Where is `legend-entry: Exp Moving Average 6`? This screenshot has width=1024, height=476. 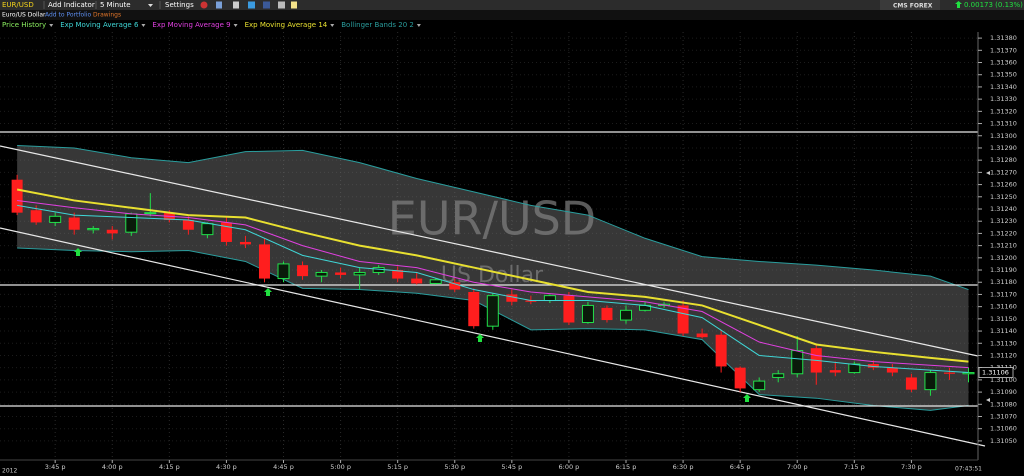
legend-entry: Exp Moving Average 6 is located at coordinates (99, 25).